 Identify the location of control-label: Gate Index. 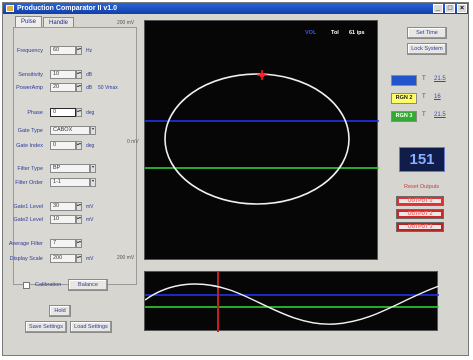
(29, 146).